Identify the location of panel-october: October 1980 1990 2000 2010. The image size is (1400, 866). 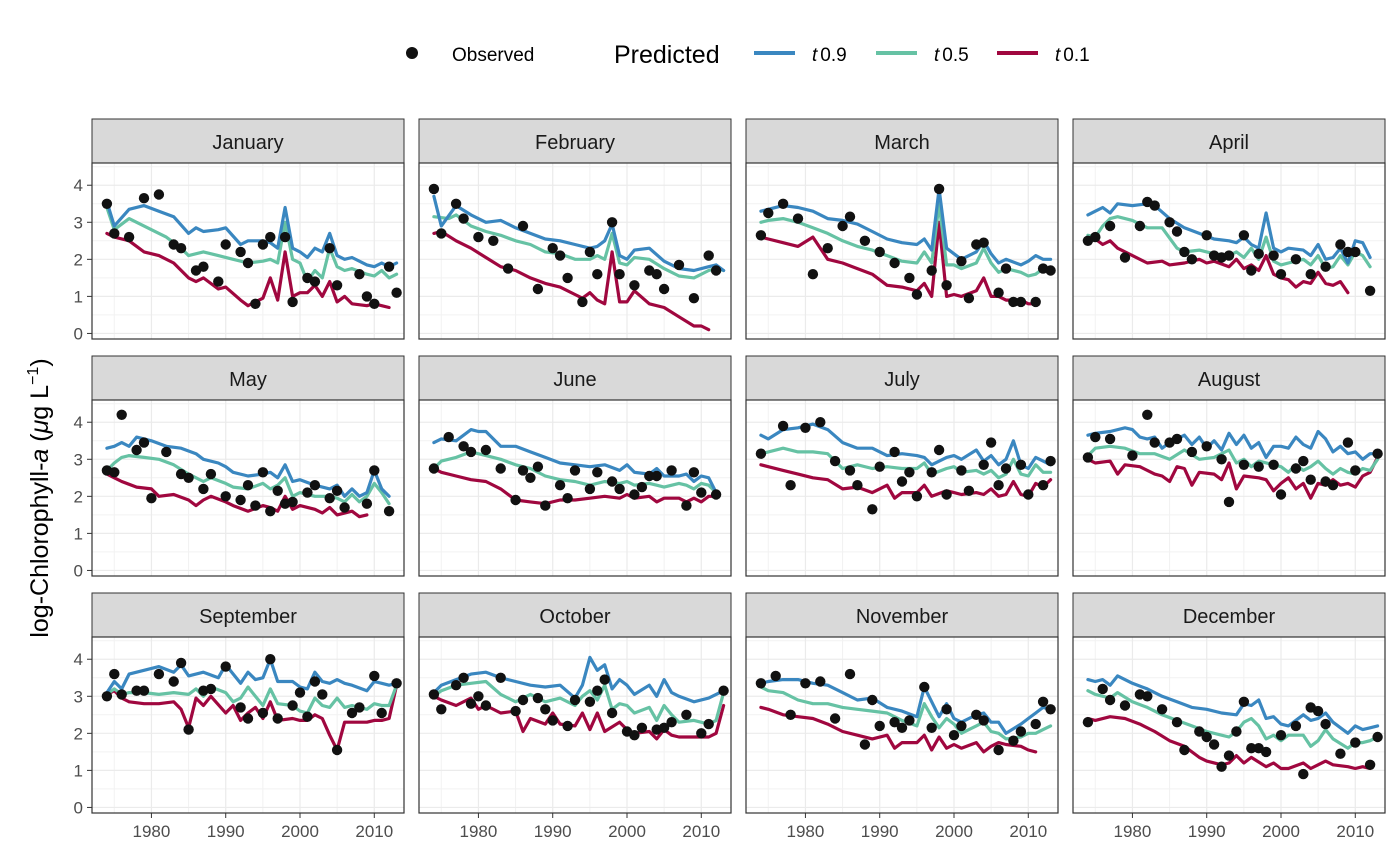
(575, 716).